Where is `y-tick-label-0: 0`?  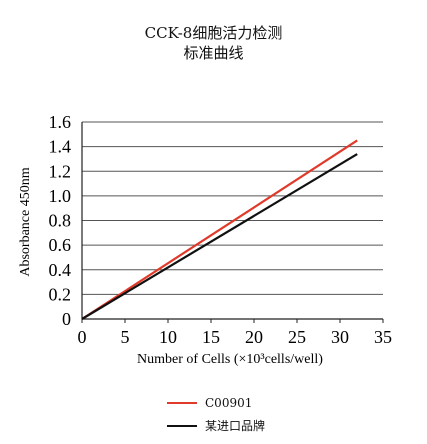
y-tick-label-0: 0 is located at coordinates (66, 319).